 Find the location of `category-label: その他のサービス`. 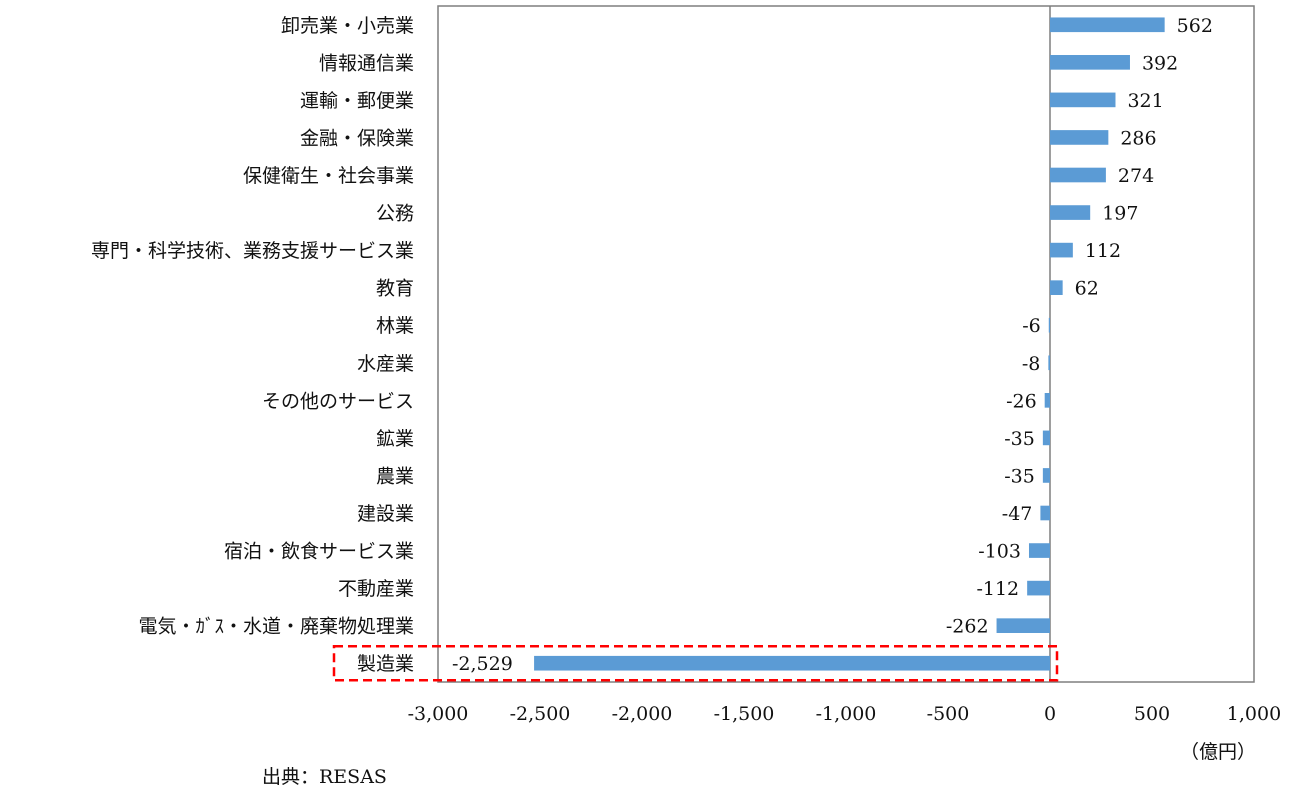

category-label: その他のサービス is located at coordinates (338, 401).